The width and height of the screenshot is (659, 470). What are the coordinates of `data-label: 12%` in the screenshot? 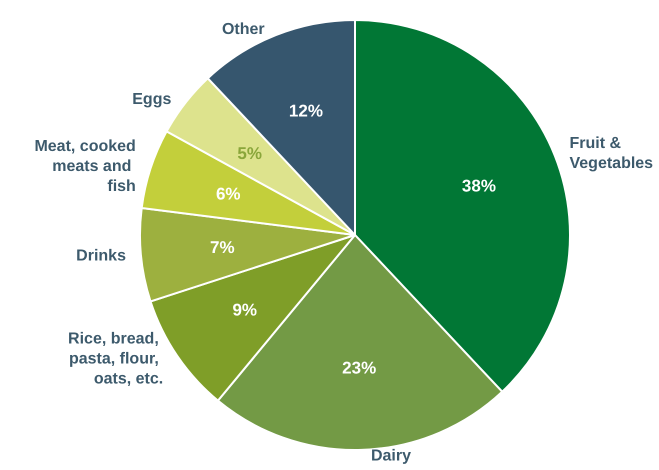 It's located at (305, 111).